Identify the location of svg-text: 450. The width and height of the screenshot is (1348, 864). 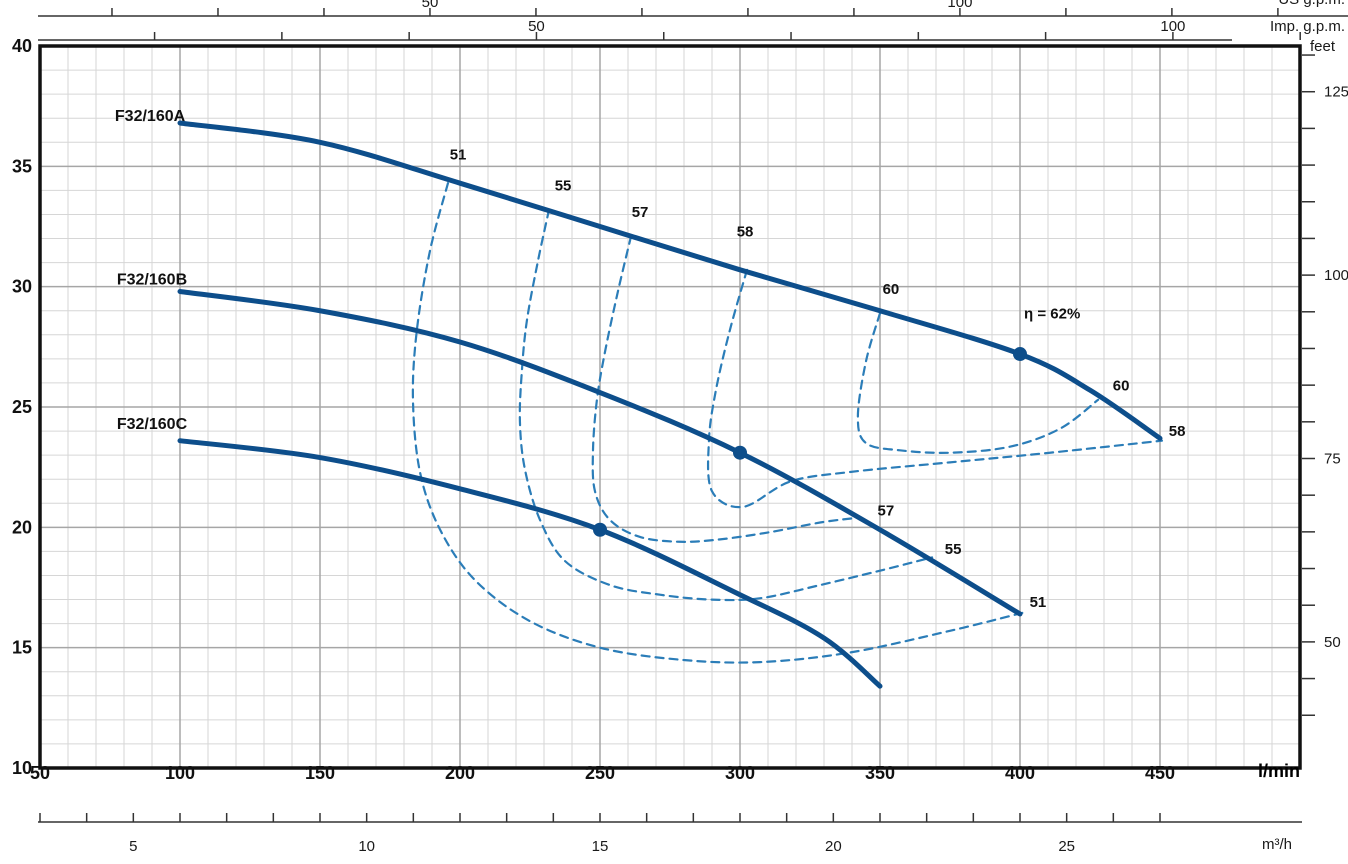
(1160, 773).